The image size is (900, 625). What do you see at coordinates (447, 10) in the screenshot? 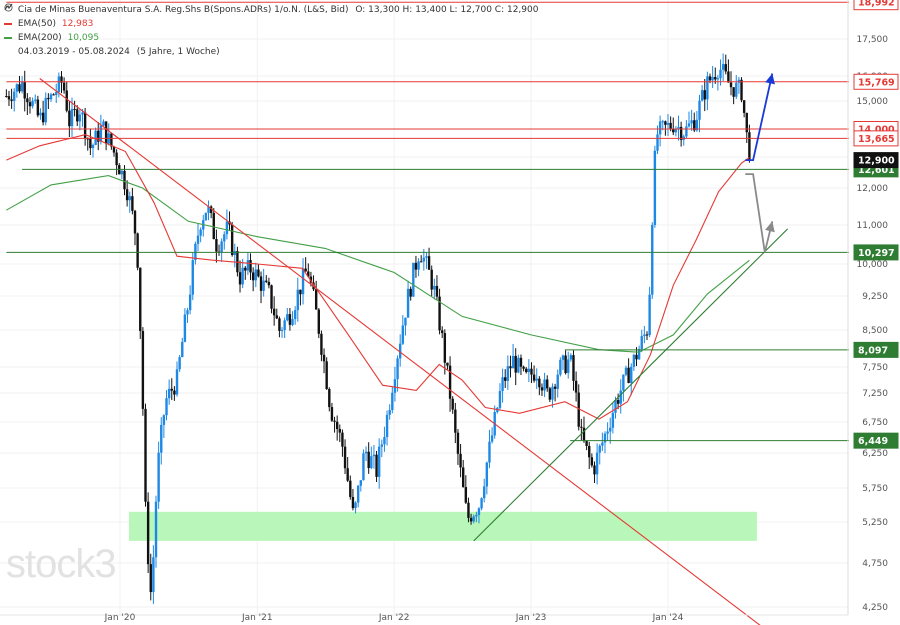
I see `ohlc-values: O: 13,300 H: 13,400 L: 12,700 C: 12,900` at bounding box center [447, 10].